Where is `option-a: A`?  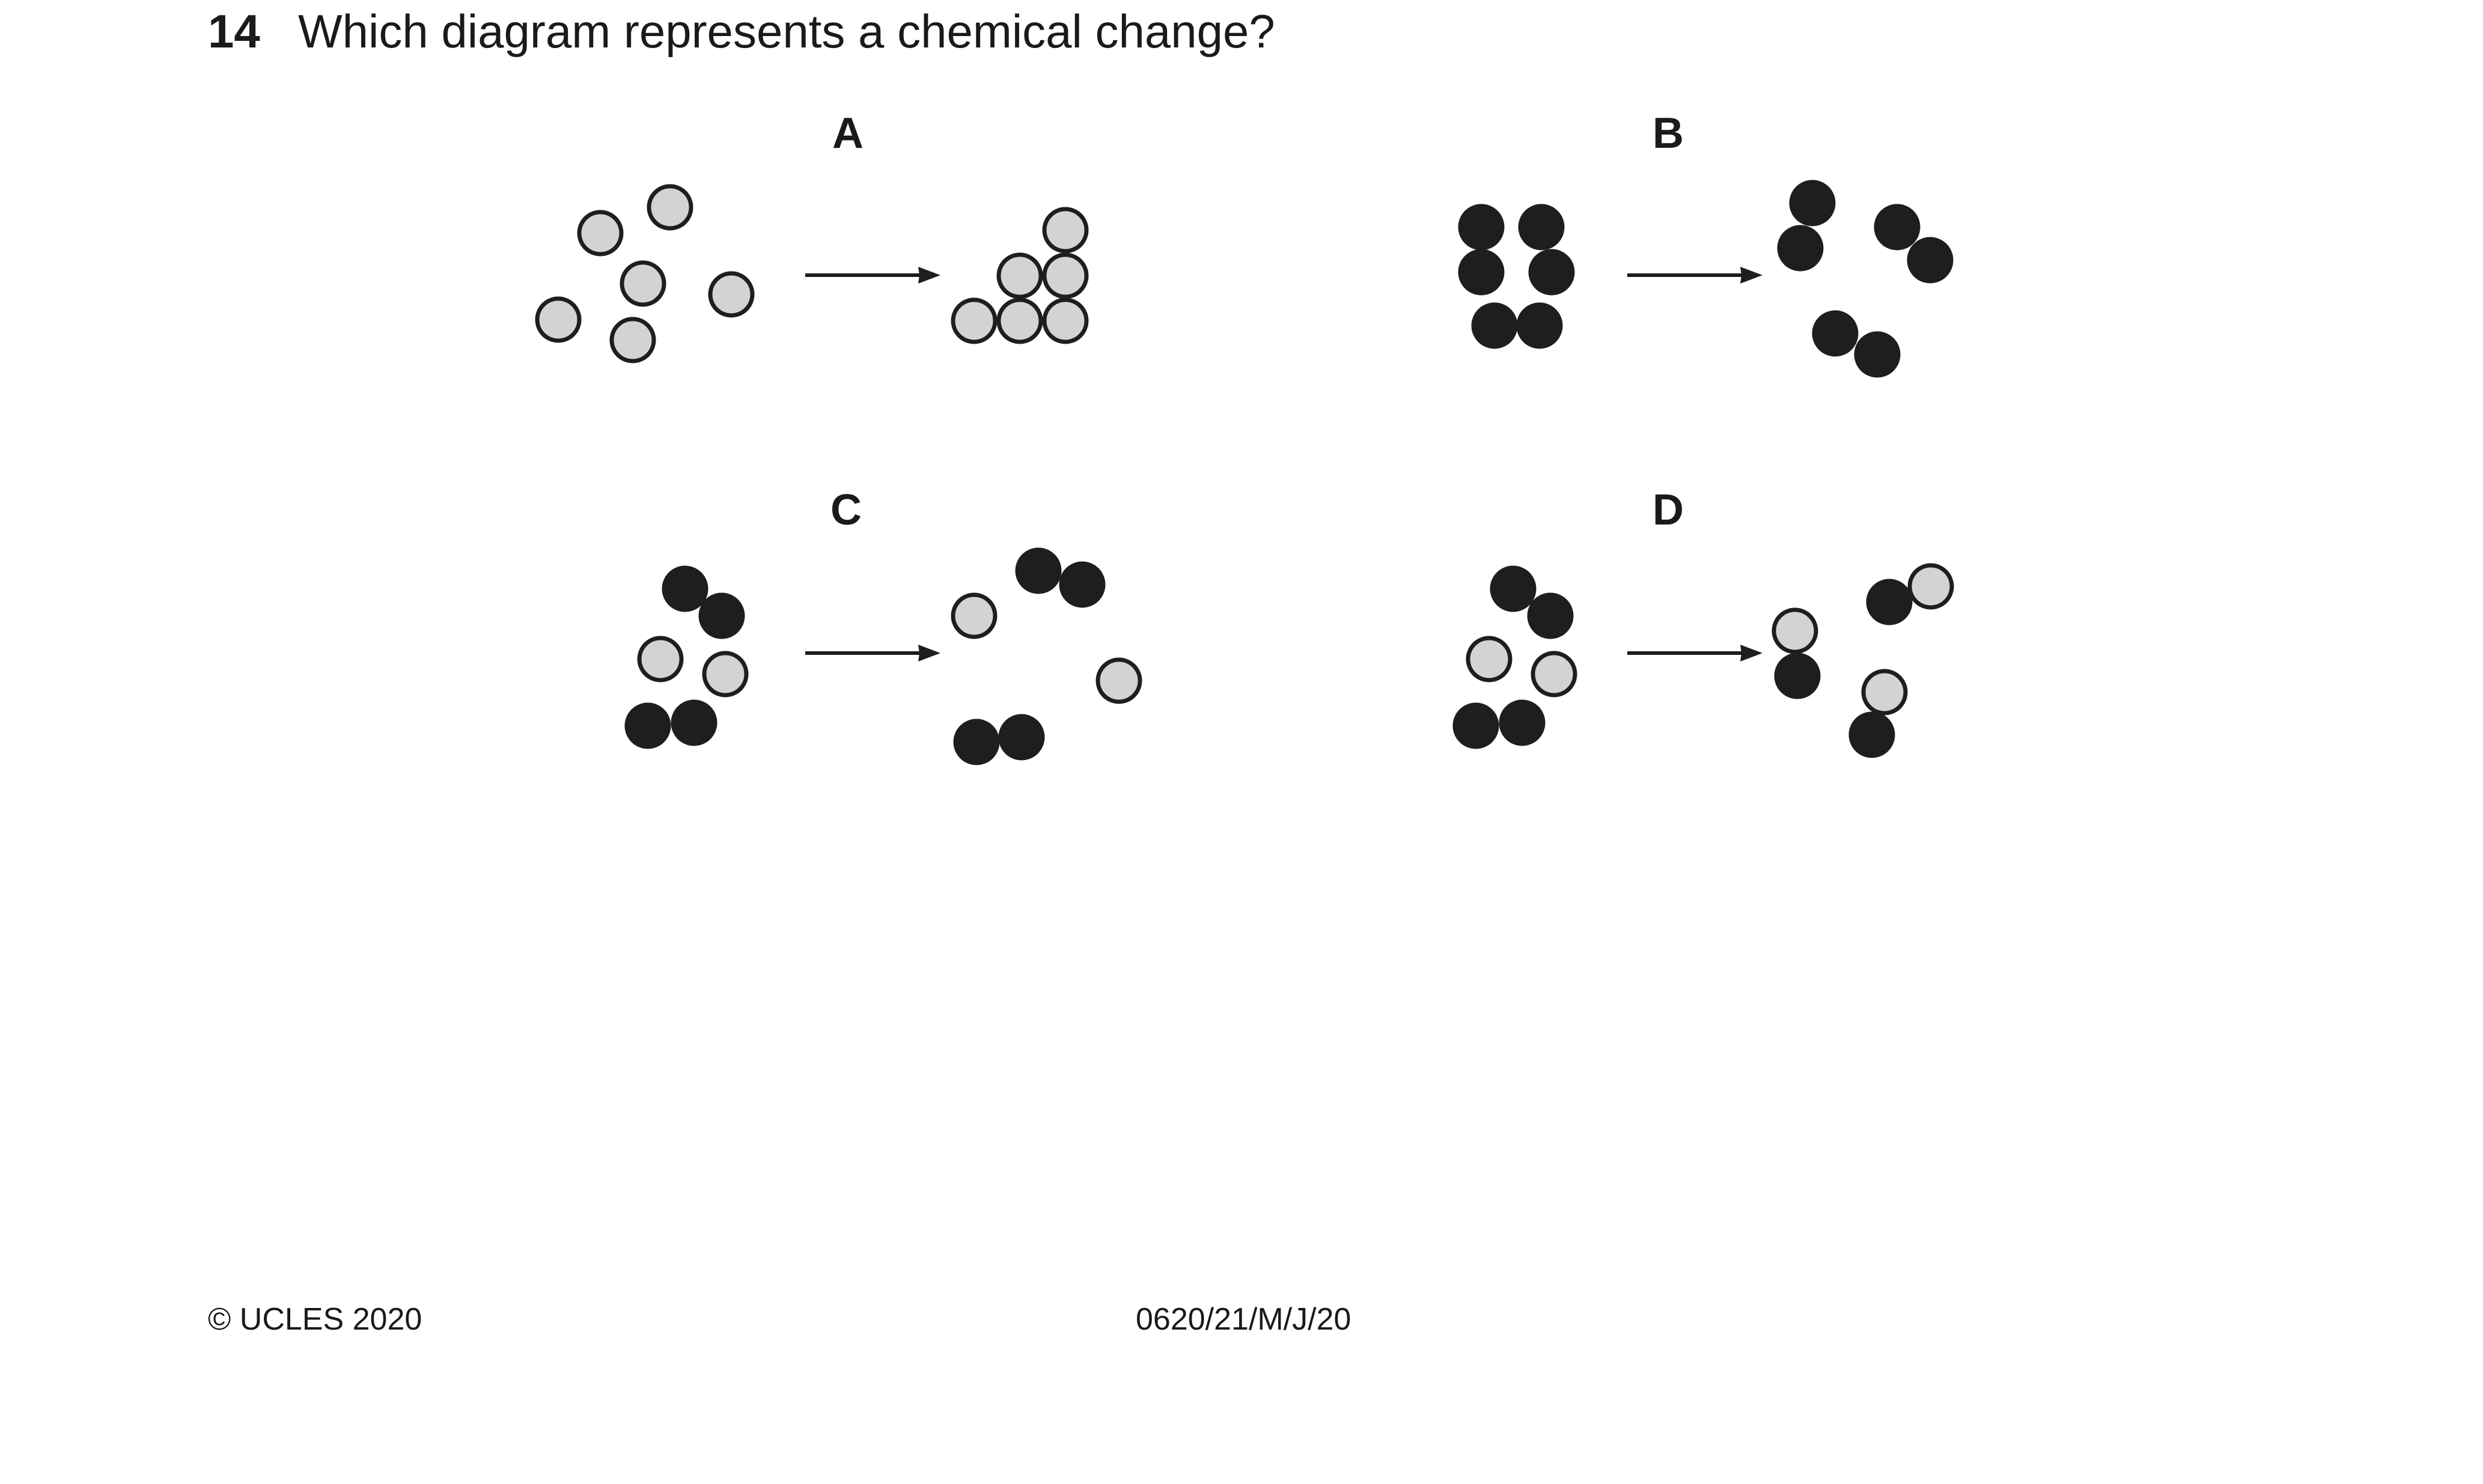
option-a: A is located at coordinates (812, 236).